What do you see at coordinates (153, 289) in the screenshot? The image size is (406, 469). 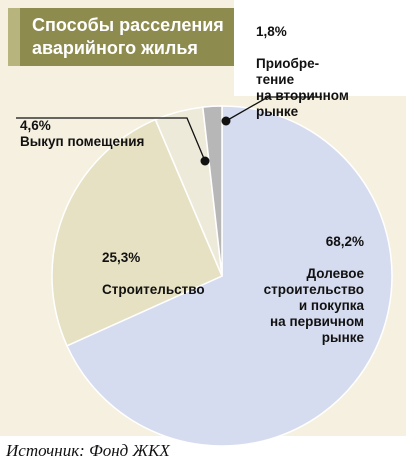 I see `slice-name-construction: Строительство` at bounding box center [153, 289].